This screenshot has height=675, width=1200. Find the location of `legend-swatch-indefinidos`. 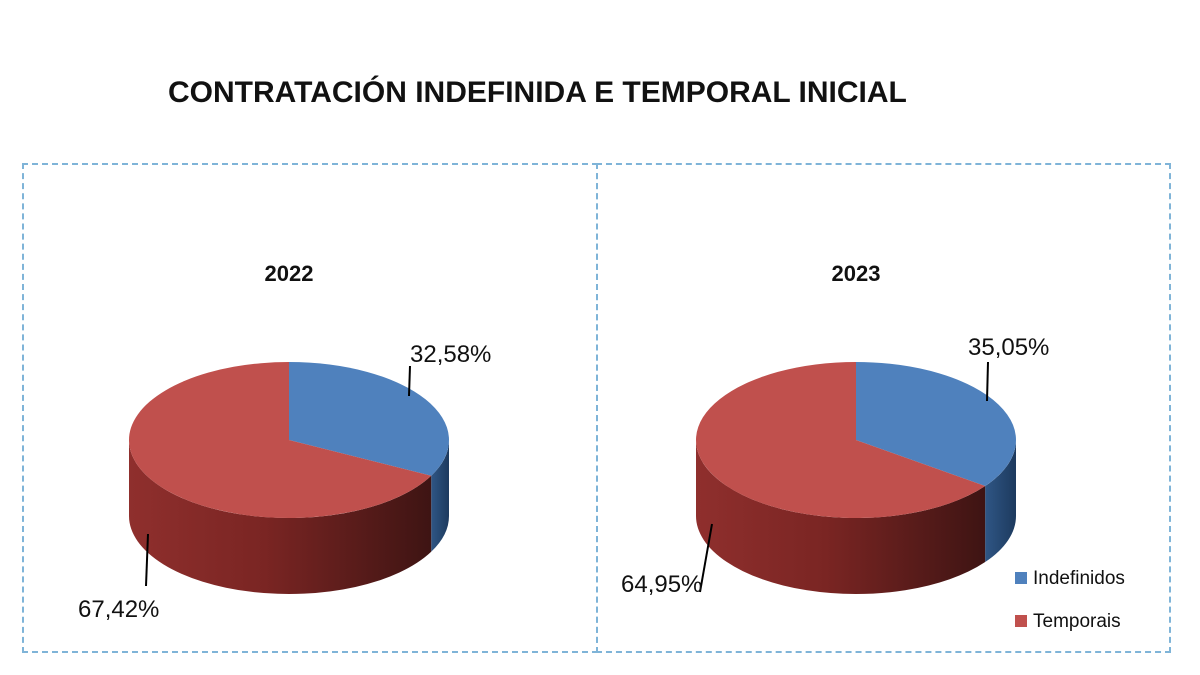

legend-swatch-indefinidos is located at coordinates (1021, 578).